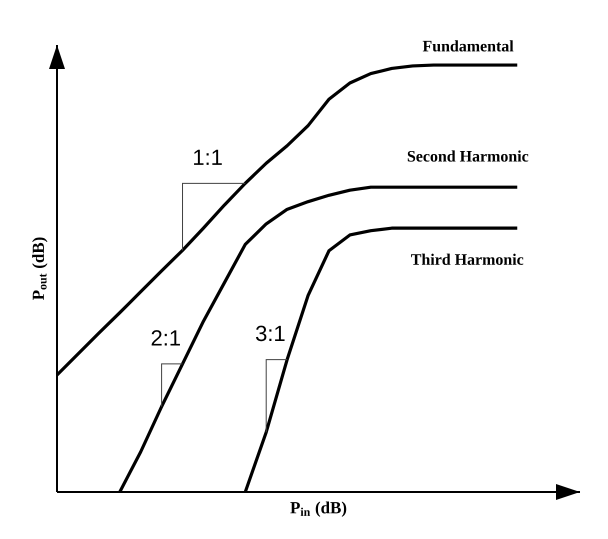 The width and height of the screenshot is (608, 539). Describe the element at coordinates (40, 268) in the screenshot. I see `y-axis-title: P$_{out}$ (dB)` at that location.